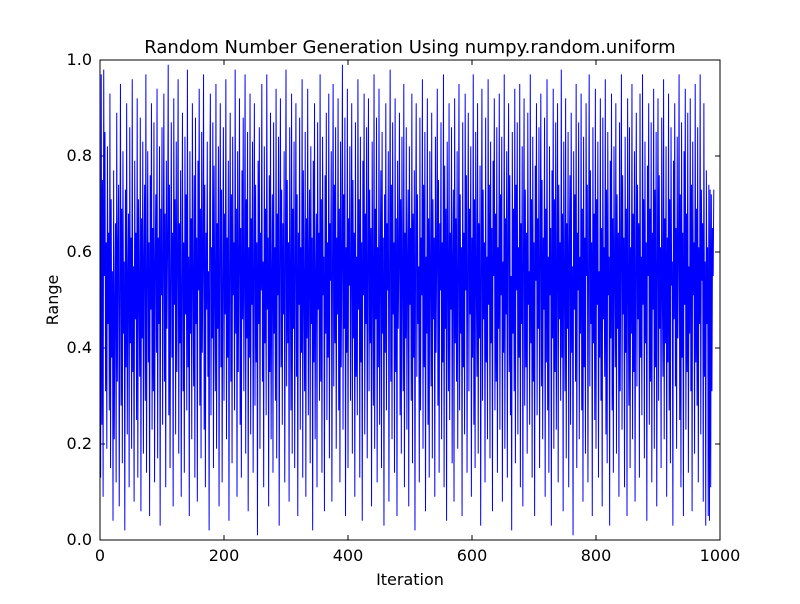 The width and height of the screenshot is (800, 604). Describe the element at coordinates (79, 539) in the screenshot. I see `y-tick-label: 0.0` at that location.